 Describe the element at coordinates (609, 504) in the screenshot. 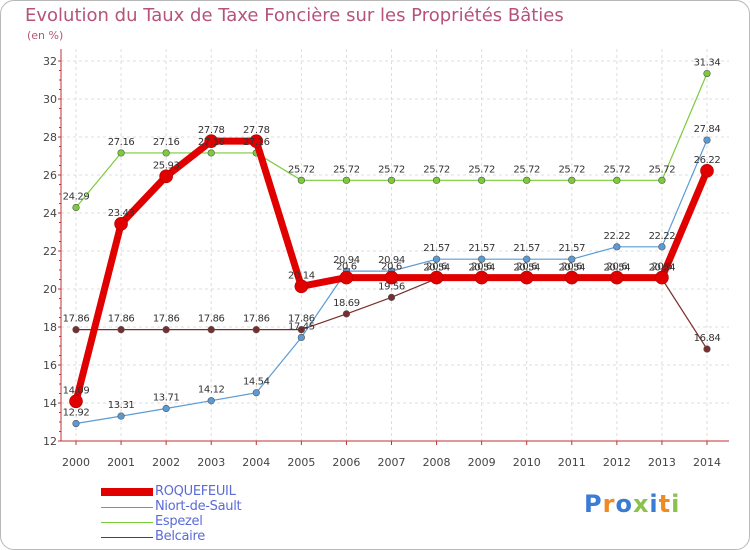

I see `logo-letter: r` at that location.